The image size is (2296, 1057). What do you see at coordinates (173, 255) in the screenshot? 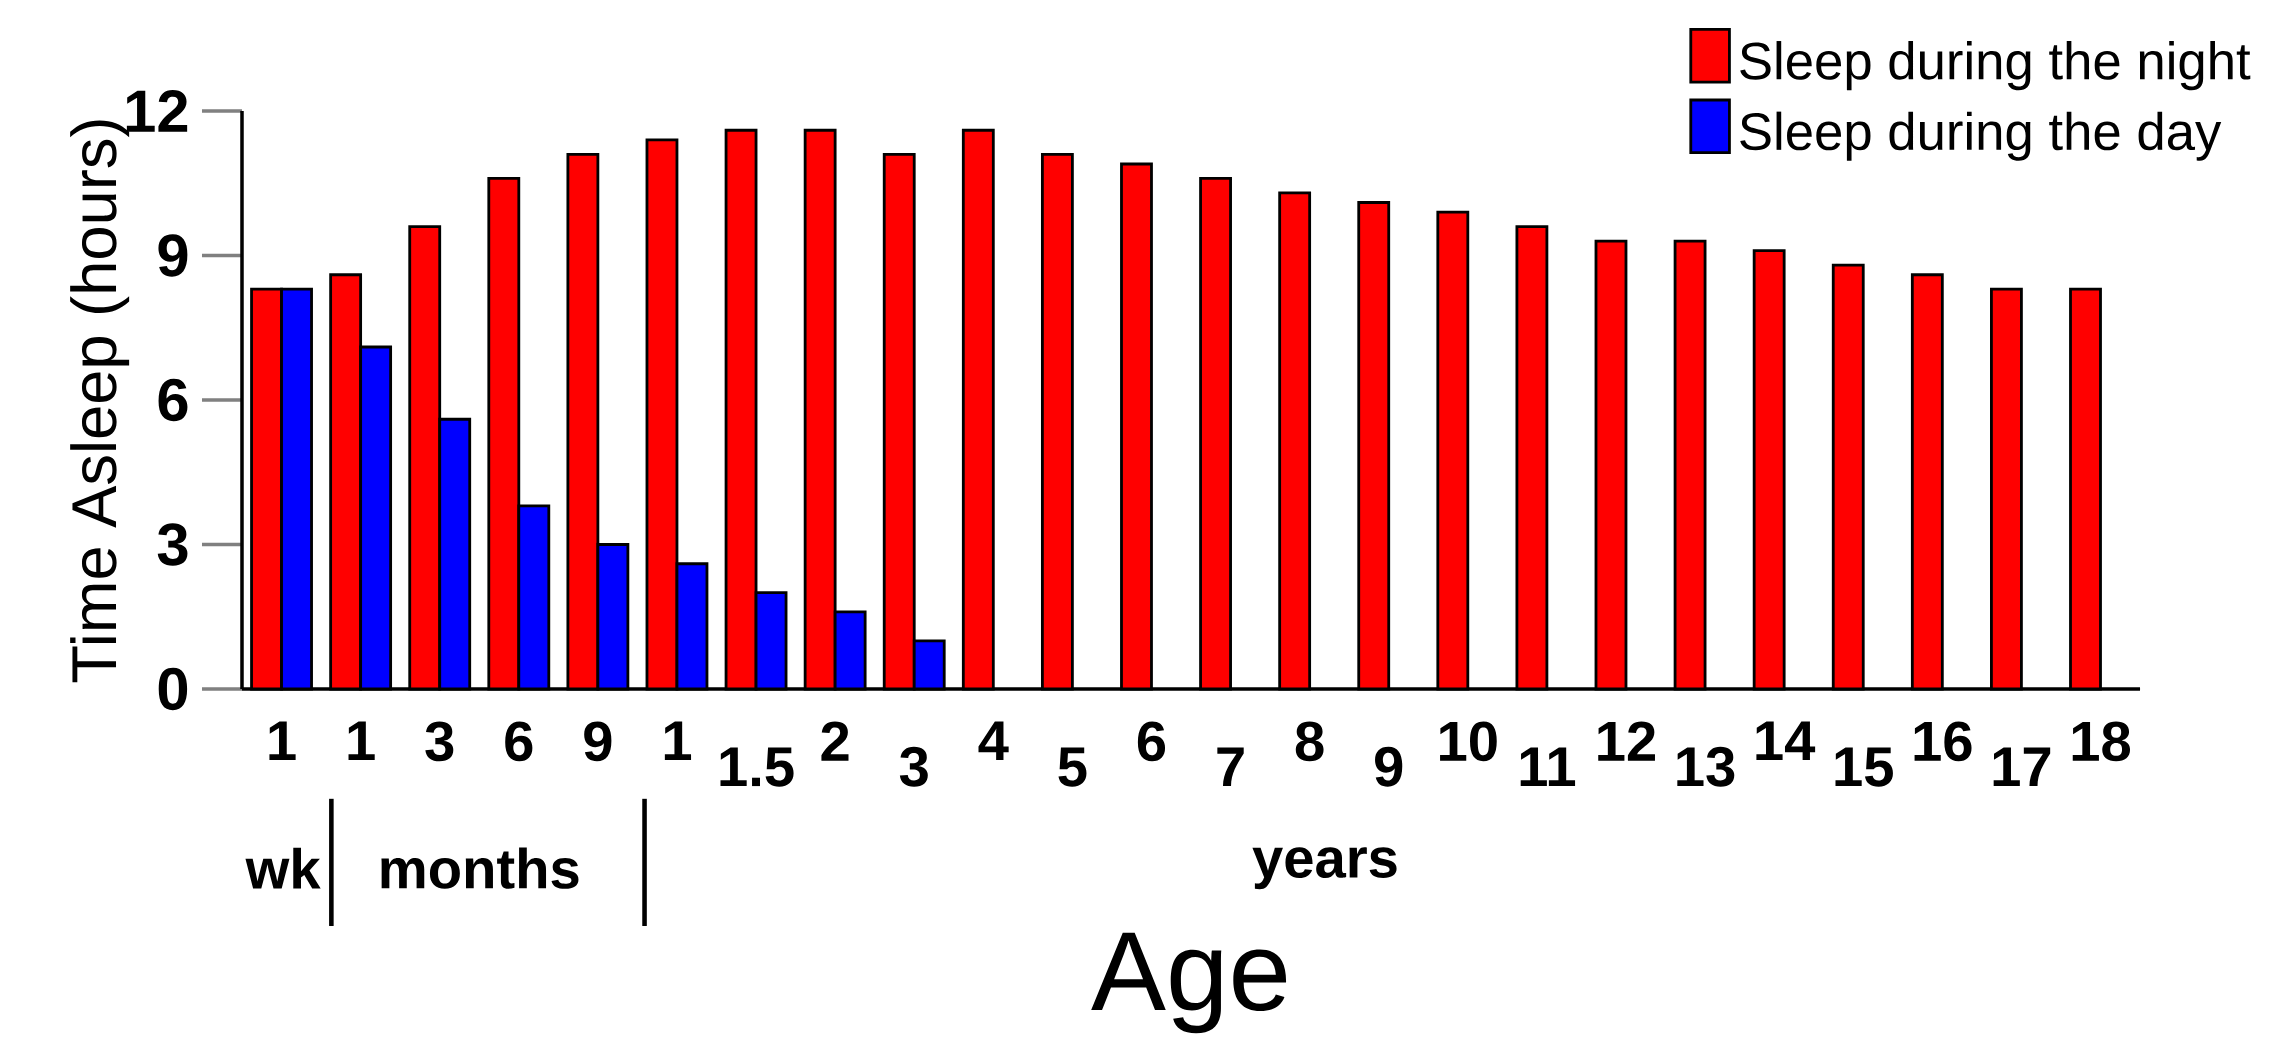
I see `y-tick-label: 9` at bounding box center [173, 255].